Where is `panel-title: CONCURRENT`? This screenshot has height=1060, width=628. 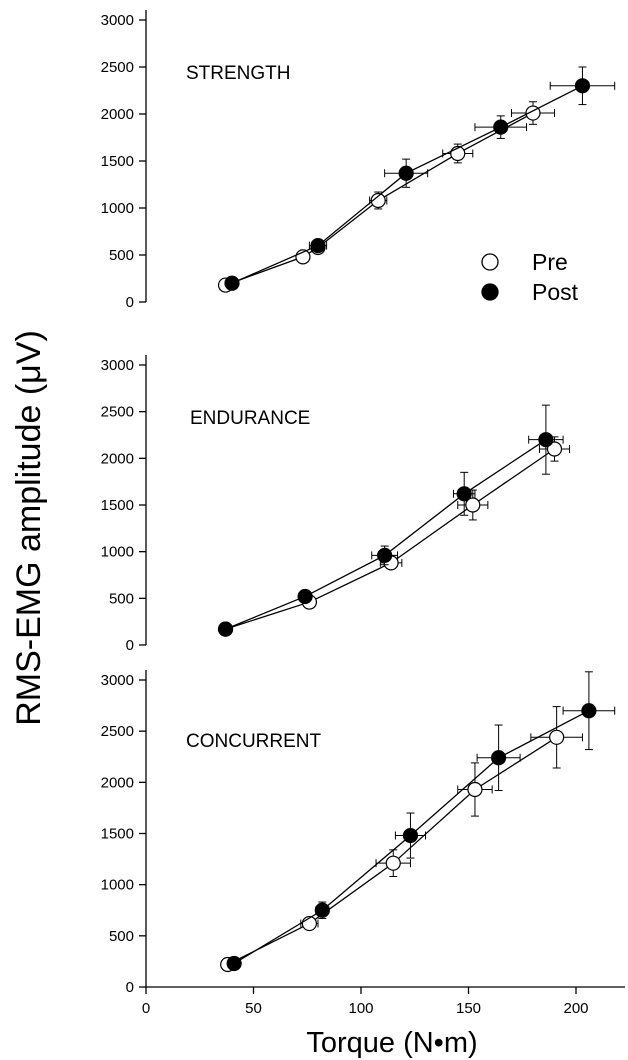
panel-title: CONCURRENT is located at coordinates (254, 741).